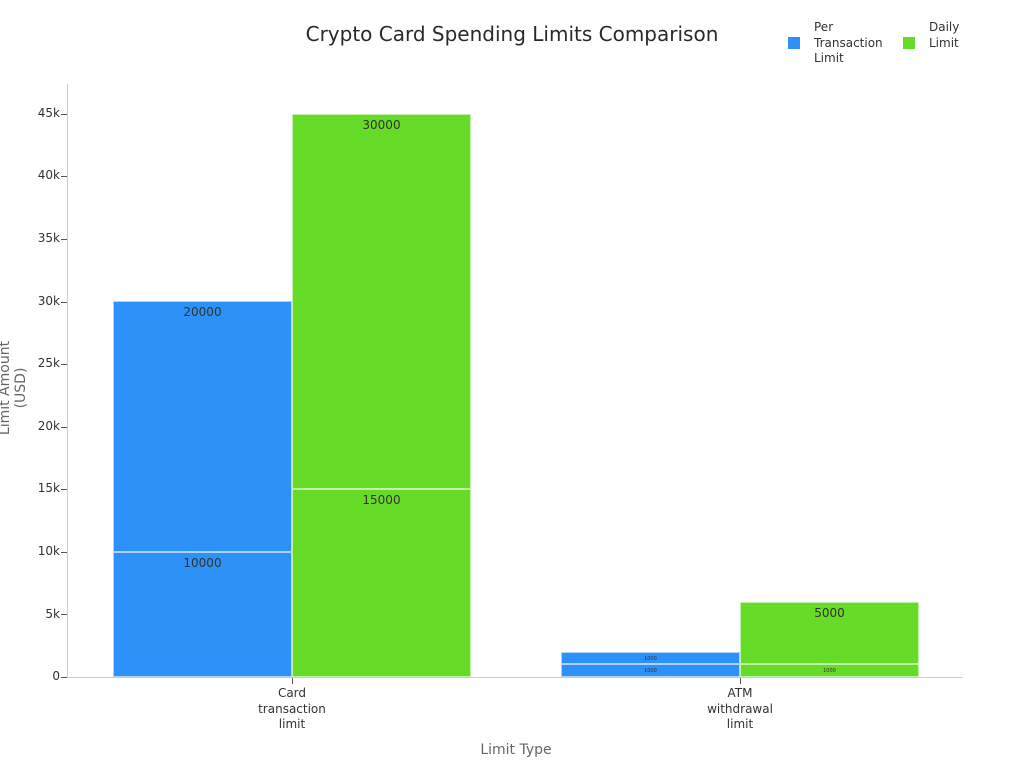 This screenshot has width=1024, height=768. I want to click on chart-title: Crypto Card Spending Limits Comparison, so click(512, 34).